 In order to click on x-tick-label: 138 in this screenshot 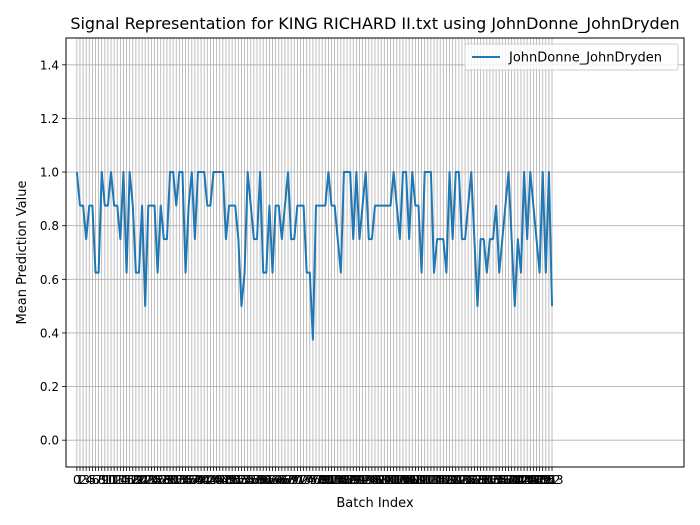, I will do `click(505, 480)`.